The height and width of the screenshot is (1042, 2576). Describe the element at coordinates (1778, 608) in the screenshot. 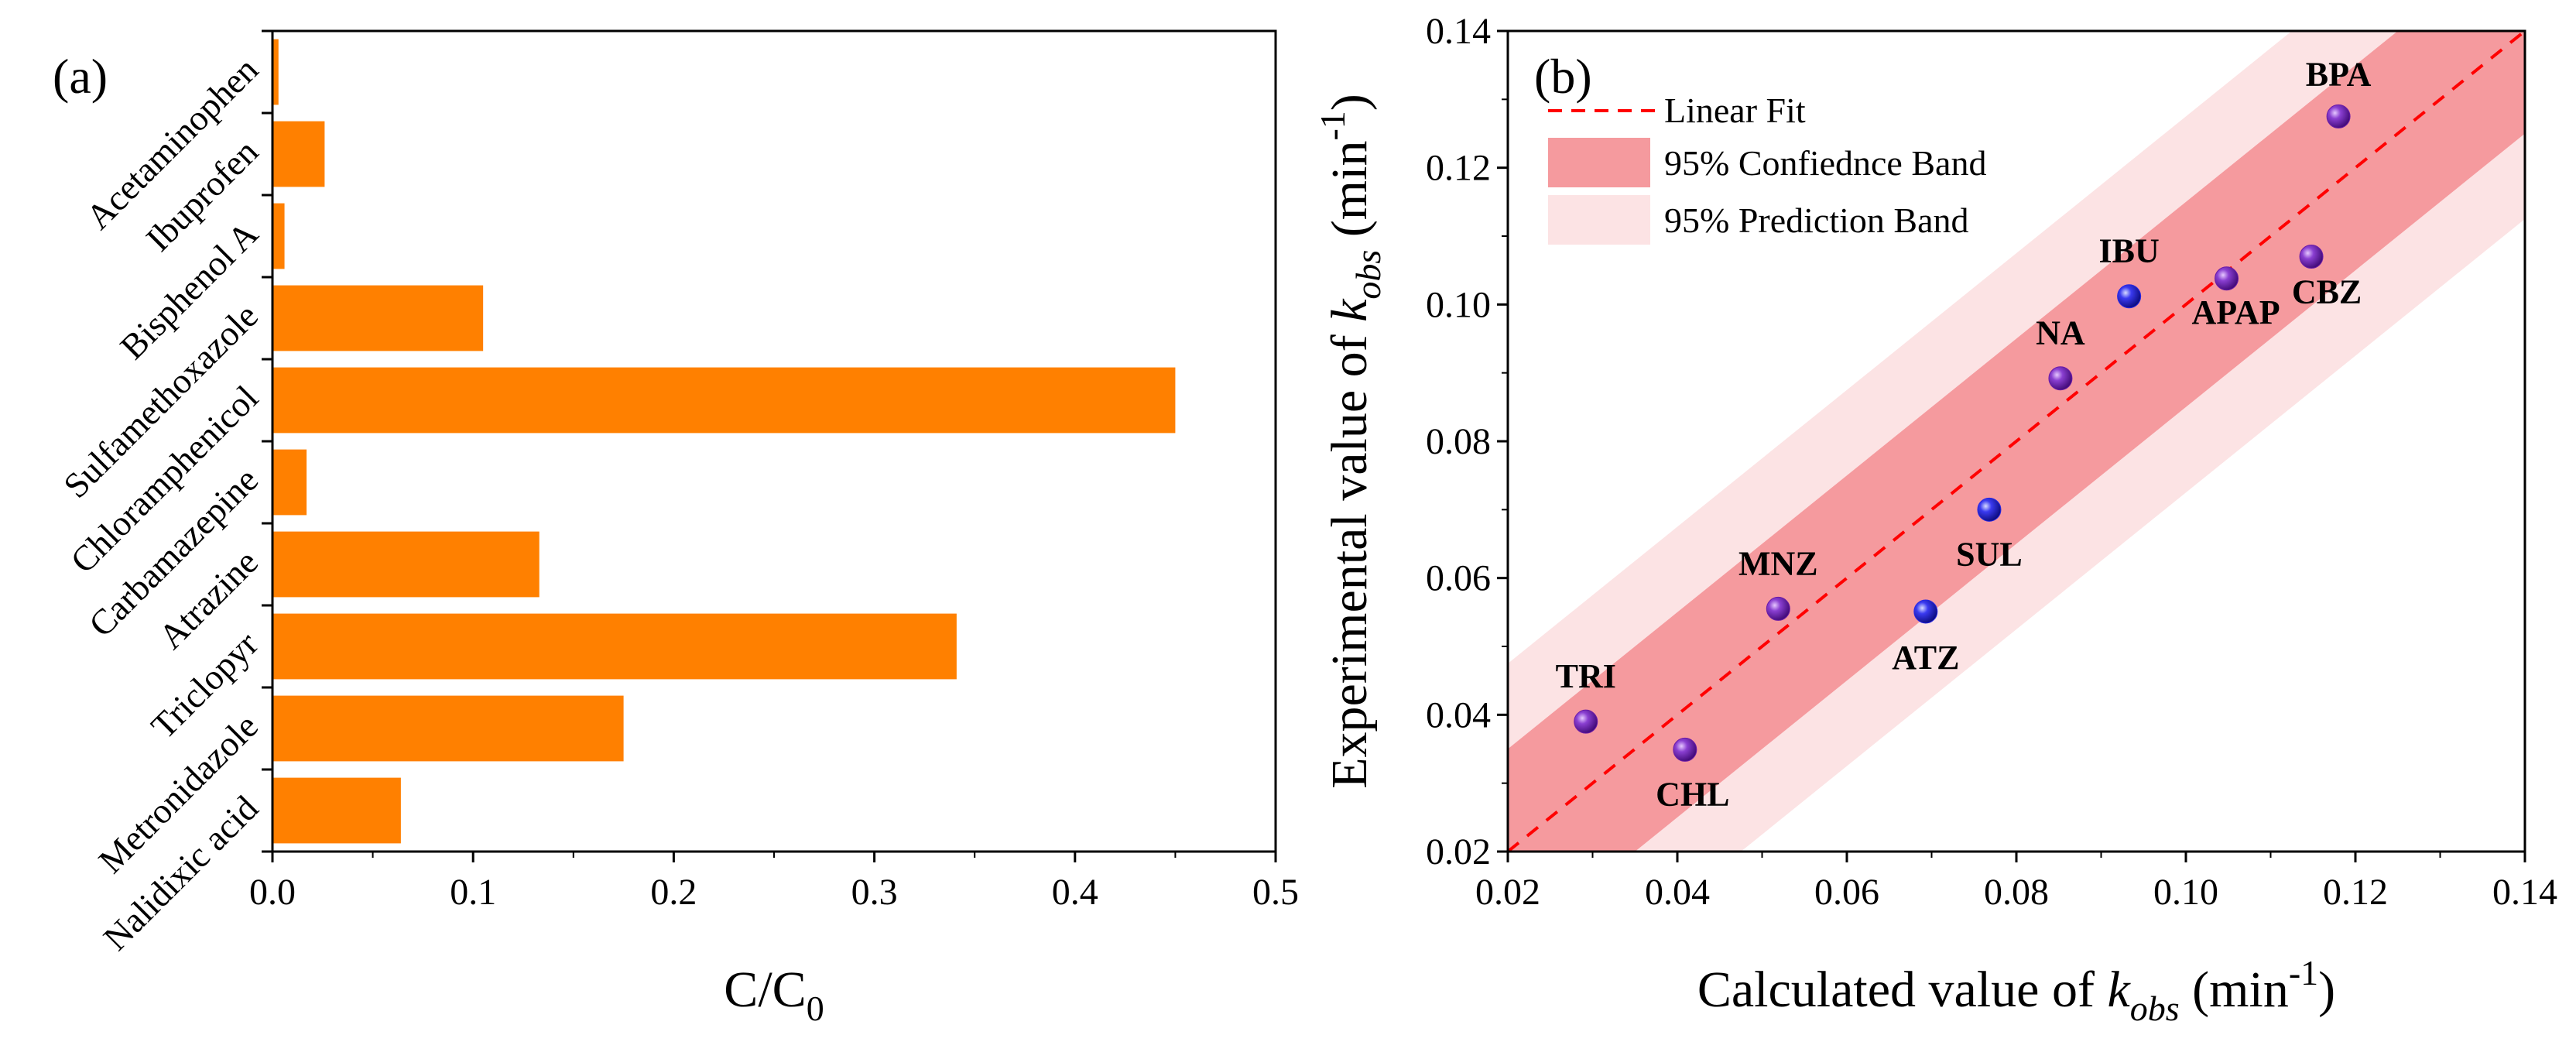

I see `point-mnz` at that location.